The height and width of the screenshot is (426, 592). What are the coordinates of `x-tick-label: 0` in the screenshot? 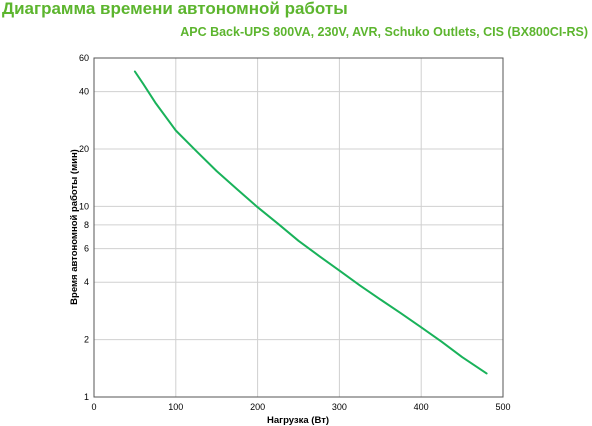 It's located at (93, 407).